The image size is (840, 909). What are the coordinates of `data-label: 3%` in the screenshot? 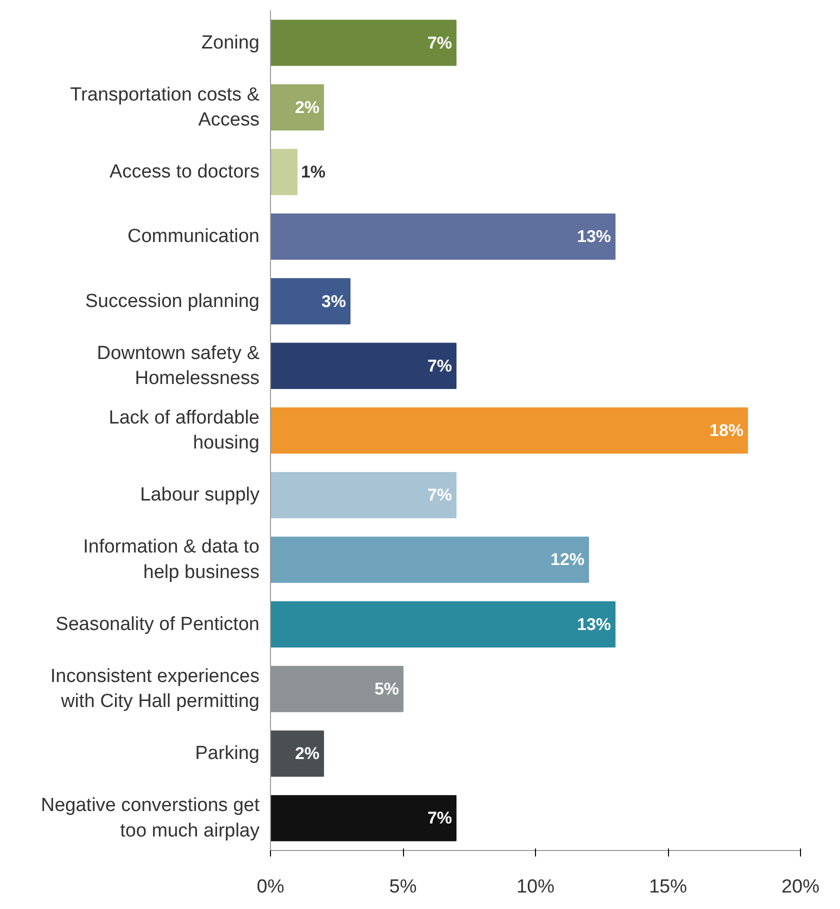 It's located at (333, 301).